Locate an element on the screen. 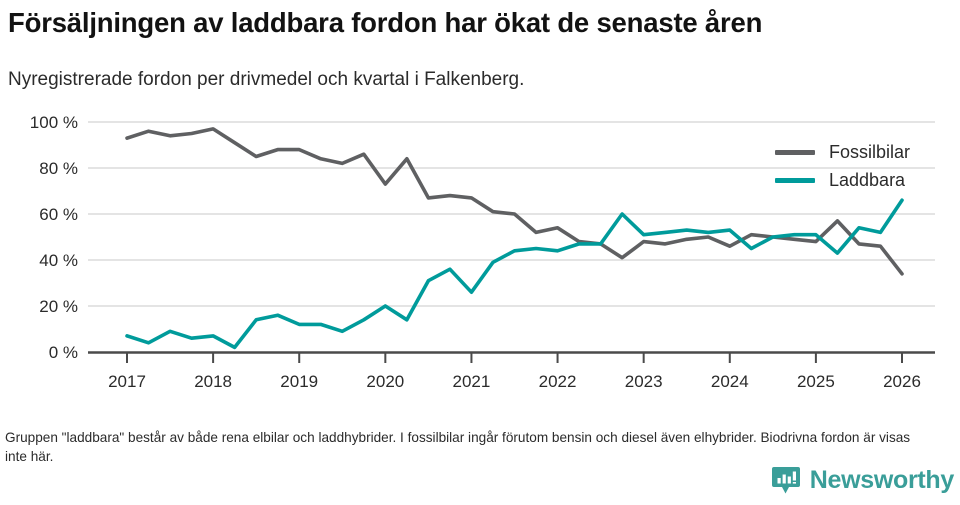  chart-legend: Fossilbilar Laddbara is located at coordinates (865, 166).